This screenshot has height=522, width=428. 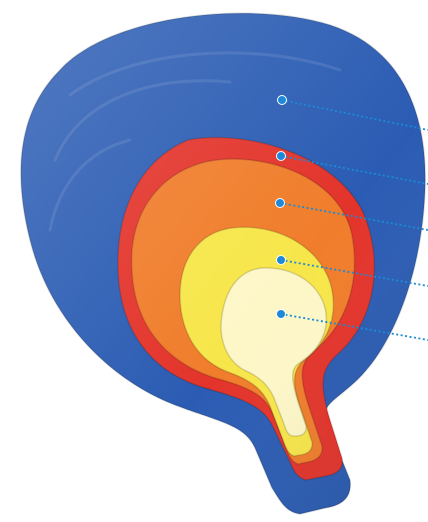 What do you see at coordinates (281, 156) in the screenshot?
I see `leader-dot-red` at bounding box center [281, 156].